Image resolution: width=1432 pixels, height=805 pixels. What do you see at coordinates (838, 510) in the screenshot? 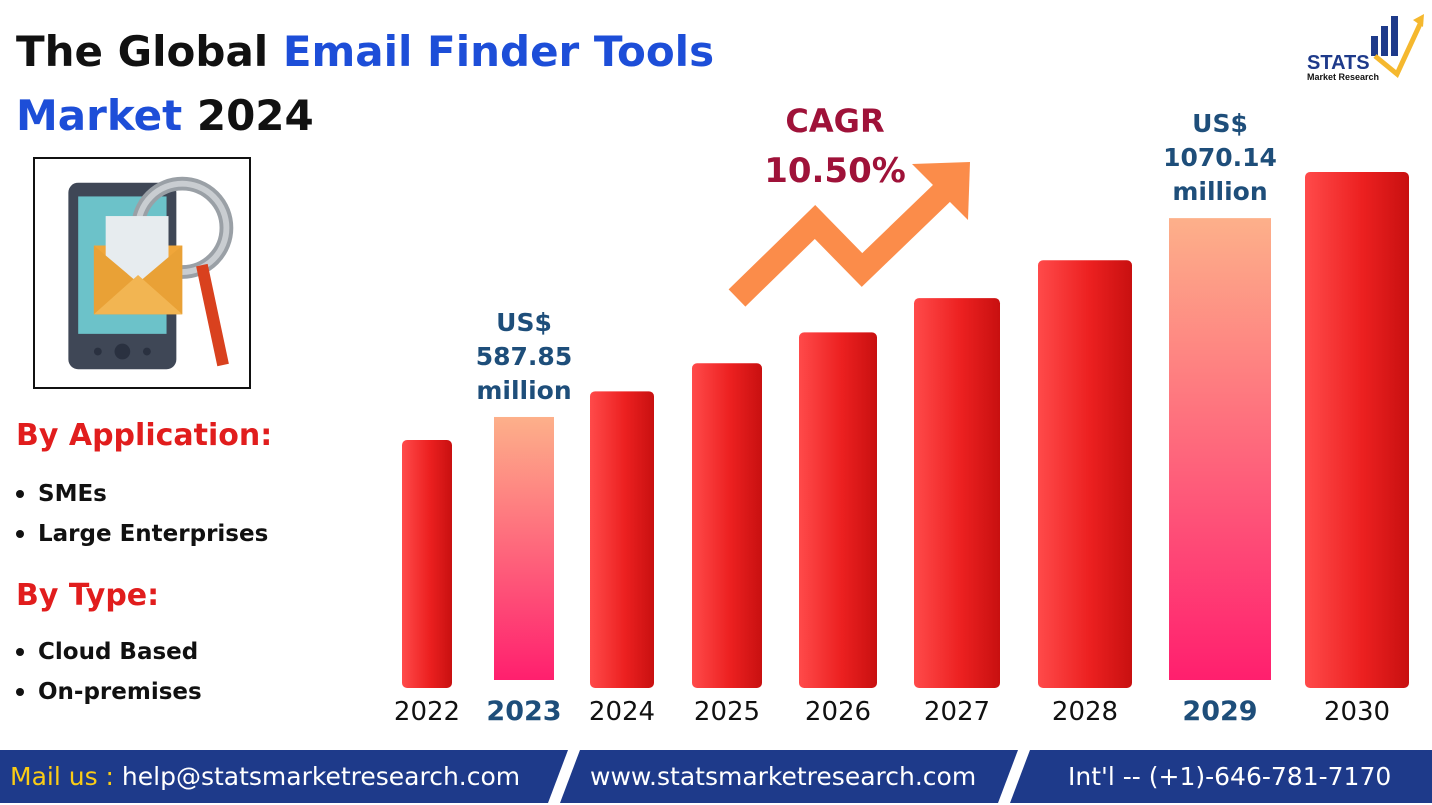
I see `bar-2026` at bounding box center [838, 510].